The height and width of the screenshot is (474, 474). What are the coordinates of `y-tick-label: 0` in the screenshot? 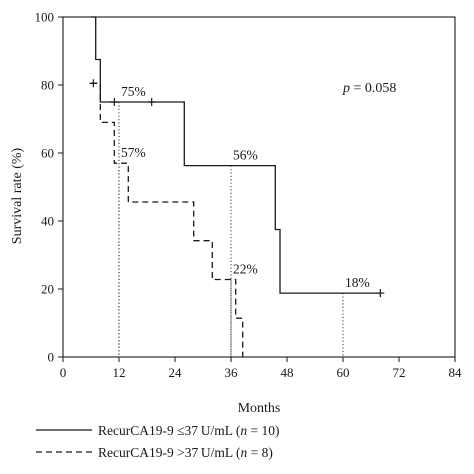 It's located at (51, 357).